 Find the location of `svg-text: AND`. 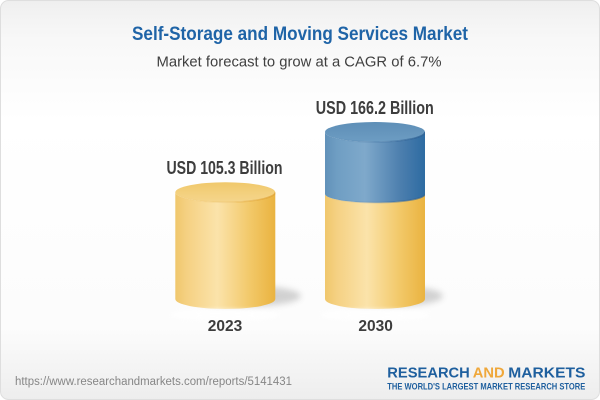

svg-text: AND is located at coordinates (489, 372).